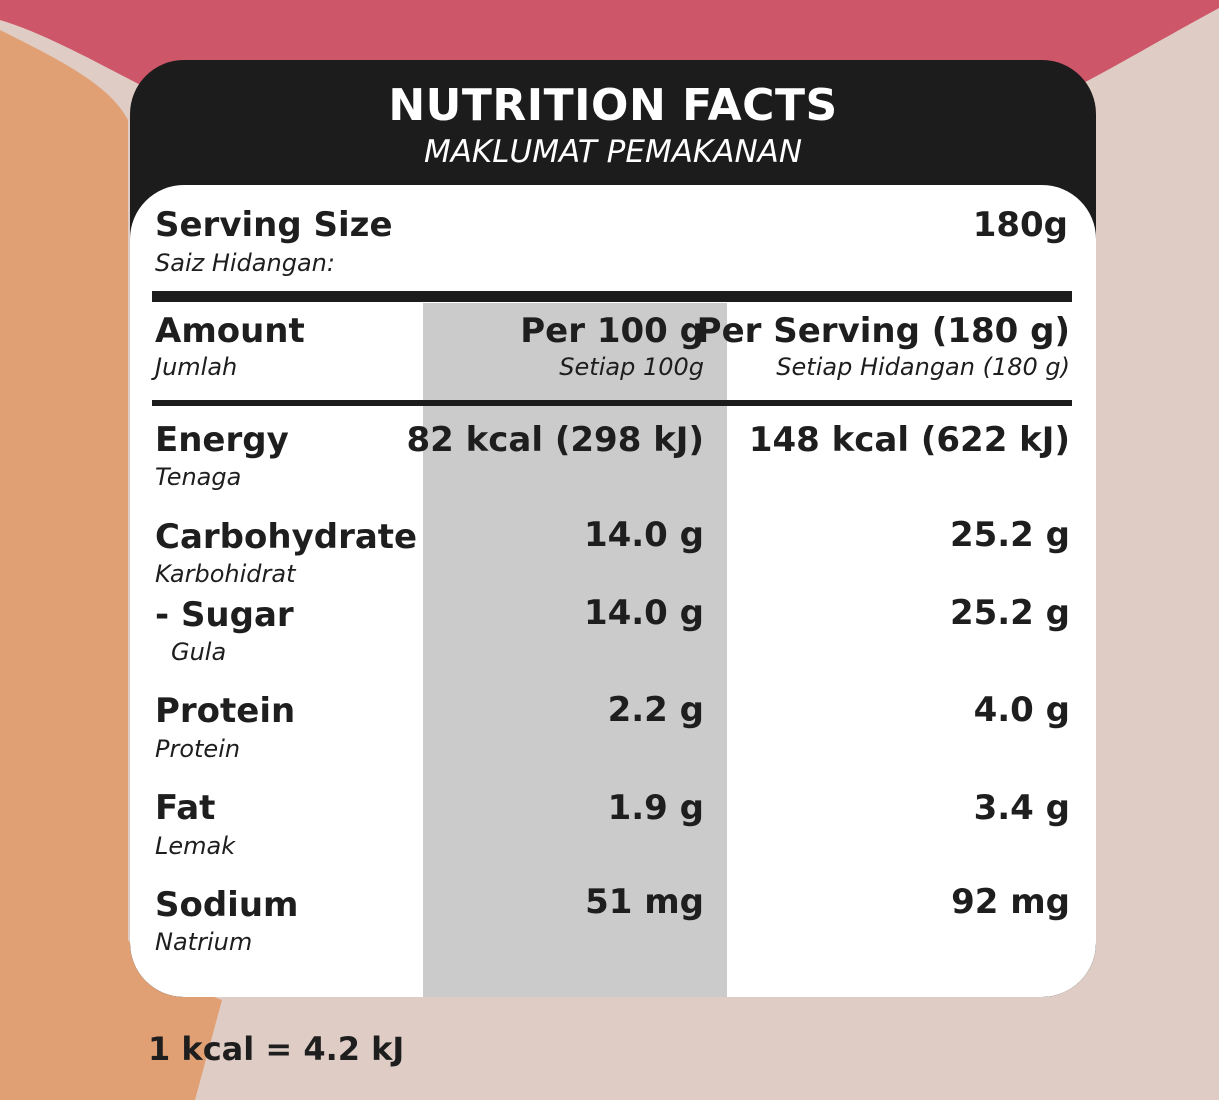  I want to click on nutrient-name-ms-sugar: Gula, so click(199, 652).